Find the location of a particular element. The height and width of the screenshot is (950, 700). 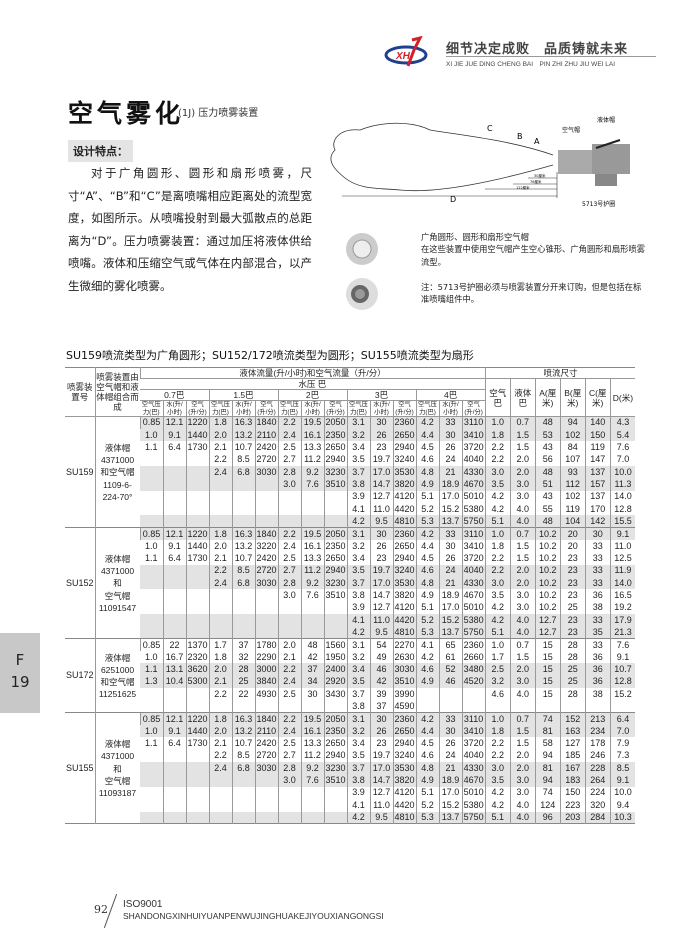

table-cell: 2.7 is located at coordinates (289, 756).